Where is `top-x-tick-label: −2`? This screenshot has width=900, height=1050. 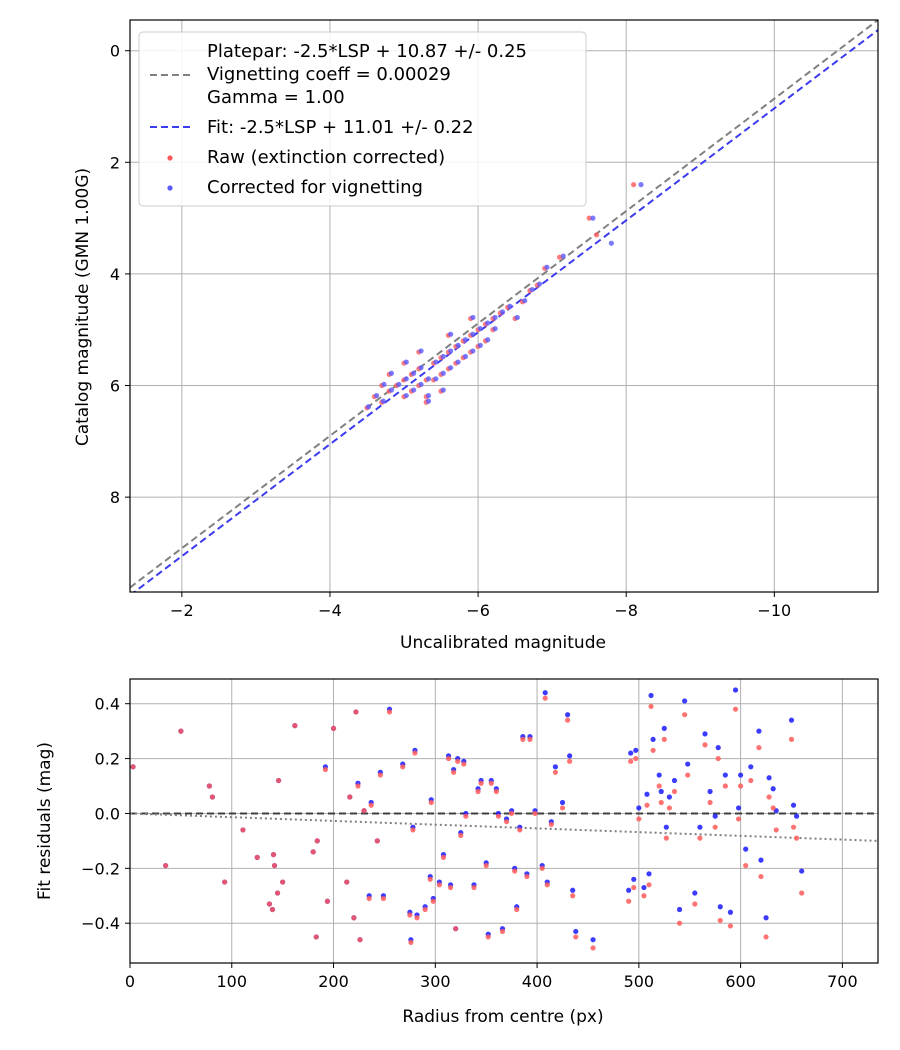
top-x-tick-label: −2 is located at coordinates (182, 610).